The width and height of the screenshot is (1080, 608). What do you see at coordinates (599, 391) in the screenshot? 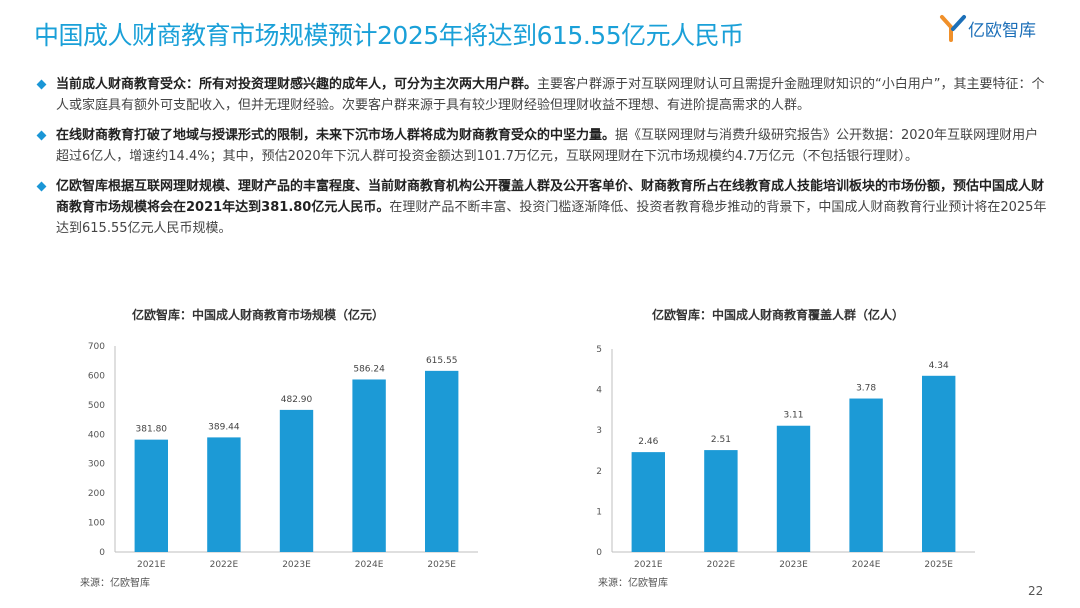
I see `y-tick-label: 4` at bounding box center [599, 391].